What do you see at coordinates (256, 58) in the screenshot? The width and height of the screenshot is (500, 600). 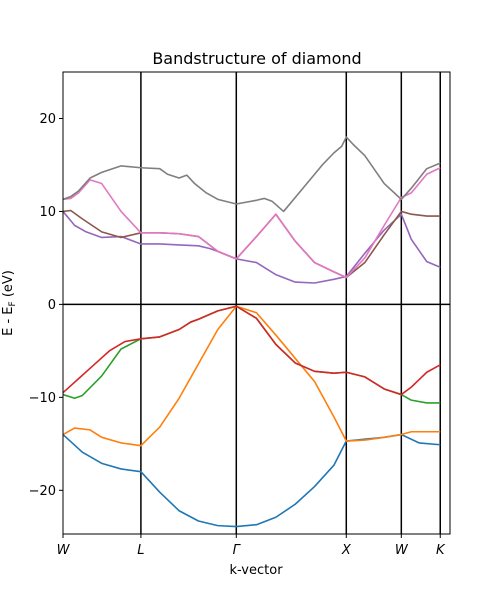 I see `chart-title: Bandstructure of diamond` at bounding box center [256, 58].